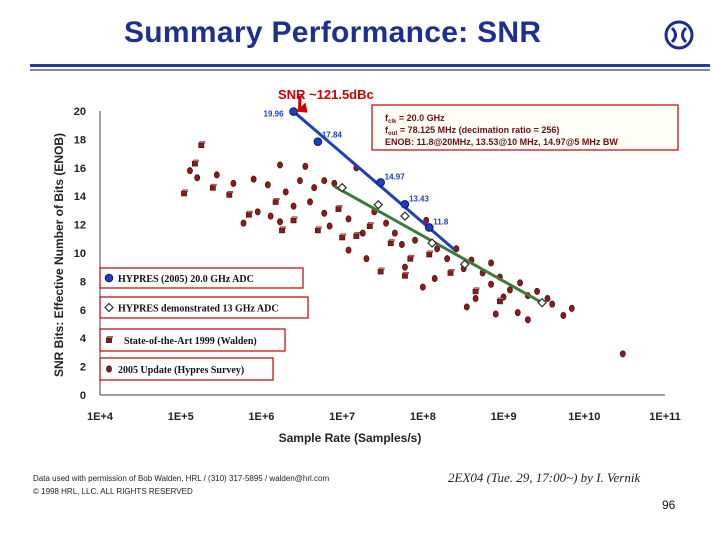  Describe the element at coordinates (80, 254) in the screenshot. I see `y-tick-label: 10` at that location.